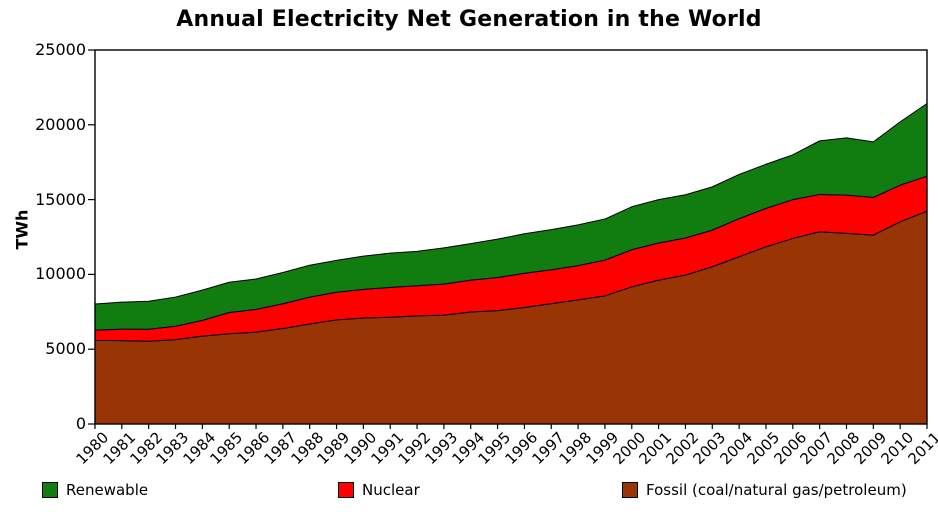  I want to click on y-tick-label: 25000, so click(60, 49).